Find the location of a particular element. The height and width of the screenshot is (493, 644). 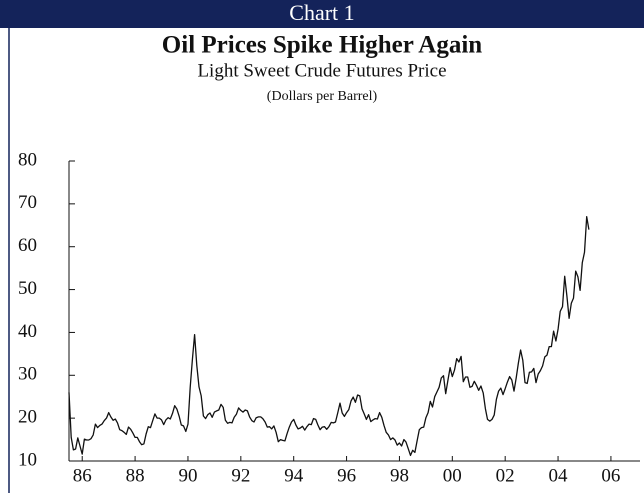

y-tick-label: 20 is located at coordinates (27, 417).